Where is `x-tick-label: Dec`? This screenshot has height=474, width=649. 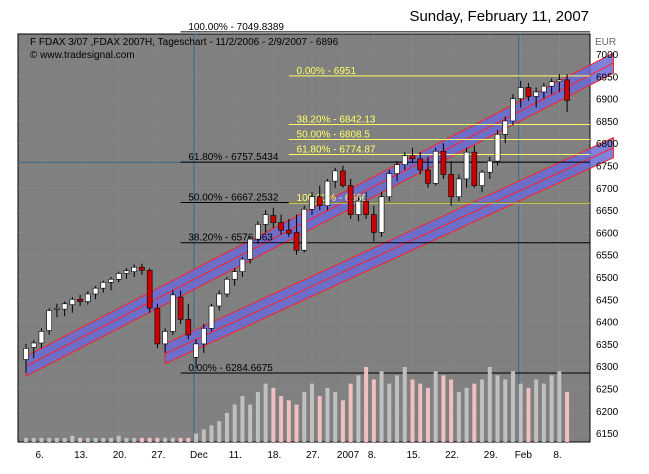 x-tick-label: Dec is located at coordinates (199, 455).